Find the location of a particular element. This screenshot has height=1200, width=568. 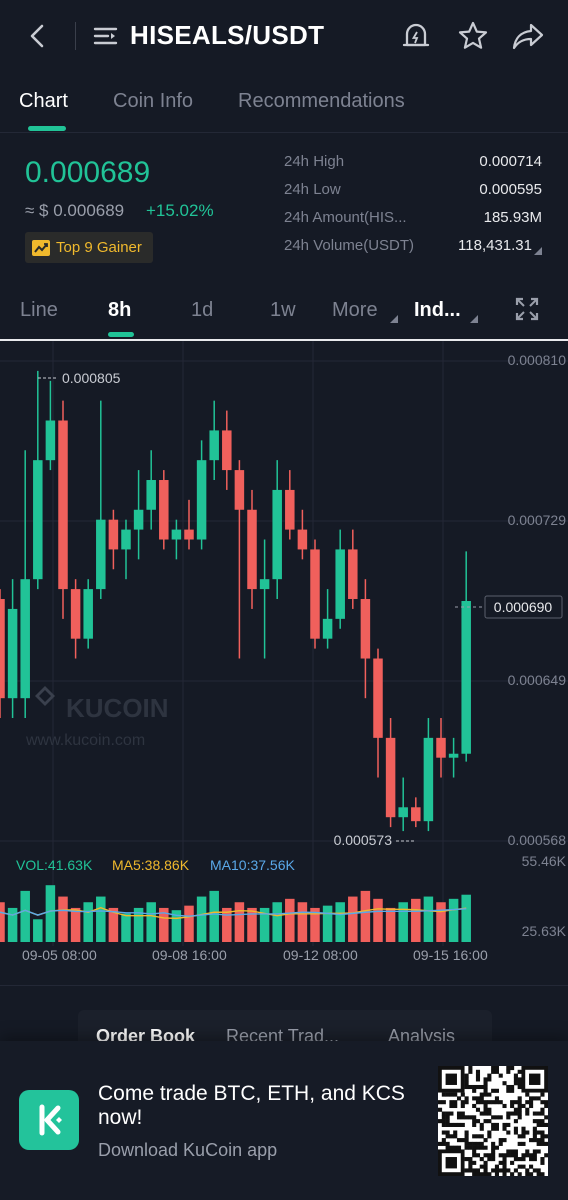

stat-value-high: 0.000714 is located at coordinates (510, 161).